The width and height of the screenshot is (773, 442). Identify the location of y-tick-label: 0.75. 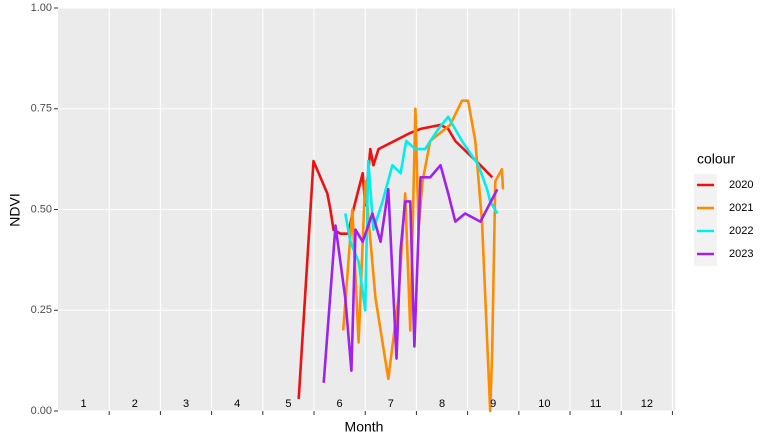
(41, 109).